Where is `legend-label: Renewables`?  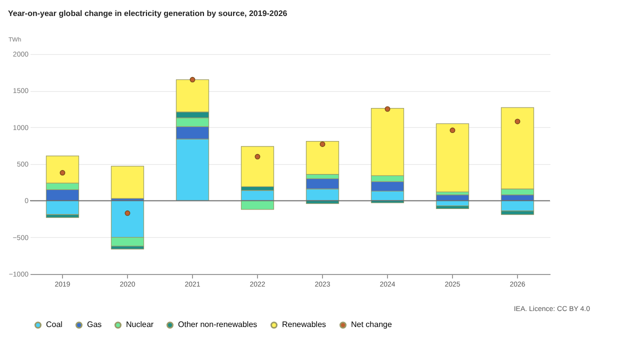 legend-label: Renewables is located at coordinates (304, 325).